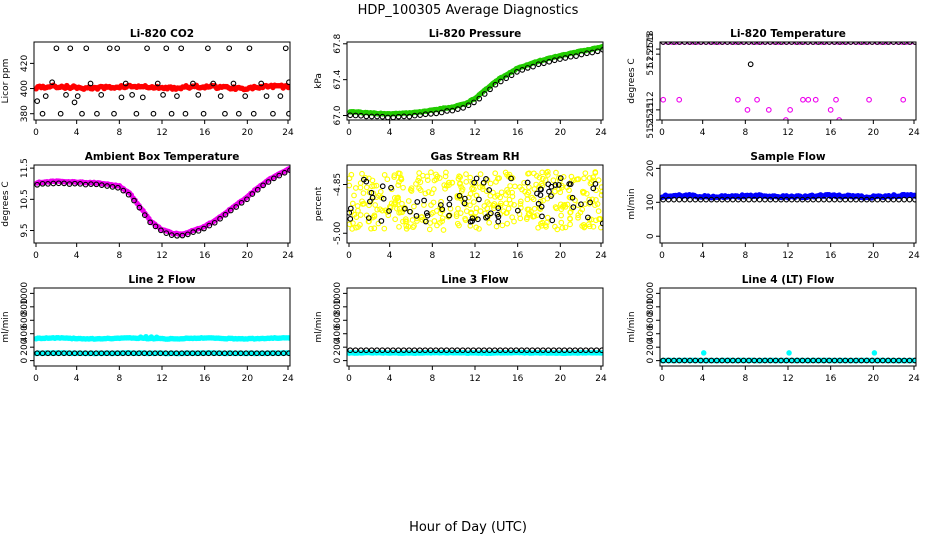 This screenshot has height=544, width=936. I want to click on point-line4-cyan, so click(789, 353).